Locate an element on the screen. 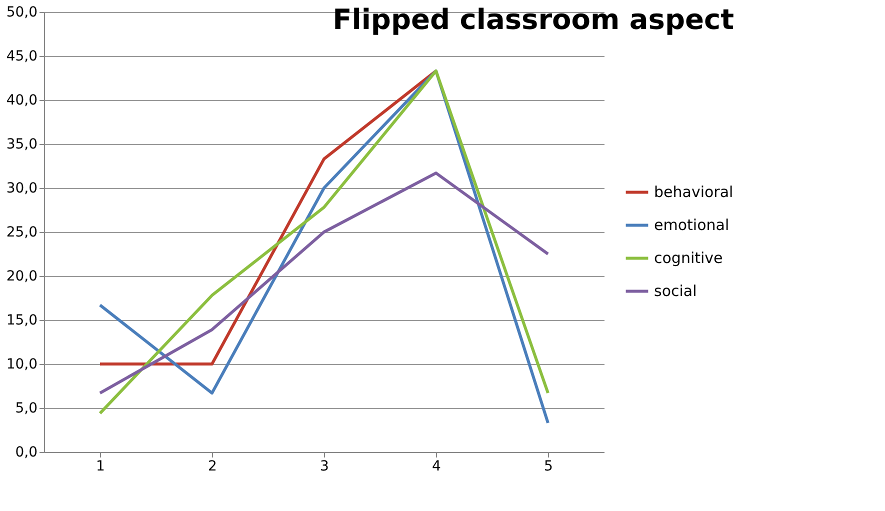 The image size is (885, 511). chart-title: Flipped classroom aspect is located at coordinates (533, 19).